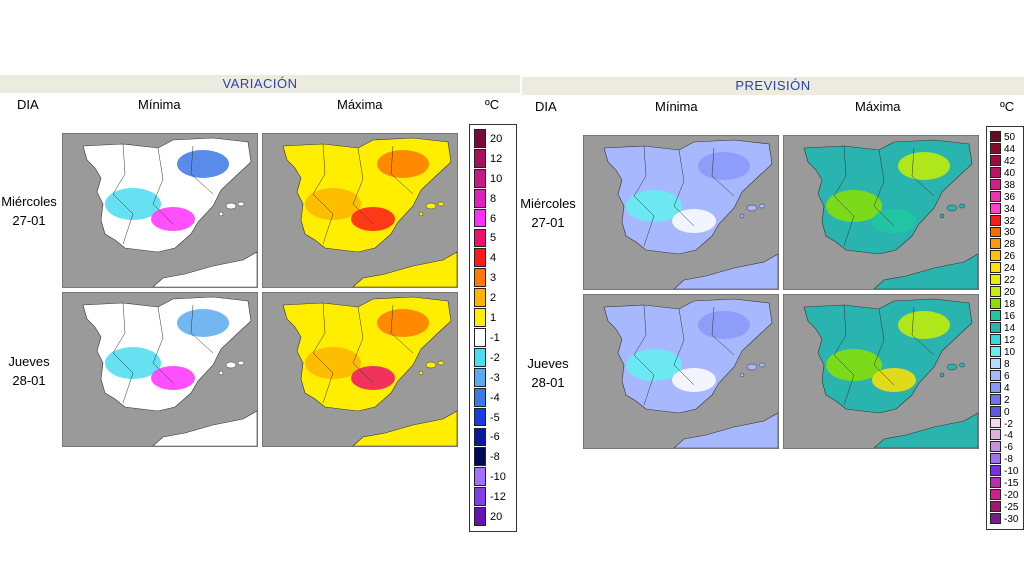 The image size is (1024, 576). What do you see at coordinates (495, 417) in the screenshot?
I see `legend-label: -5` at bounding box center [495, 417].